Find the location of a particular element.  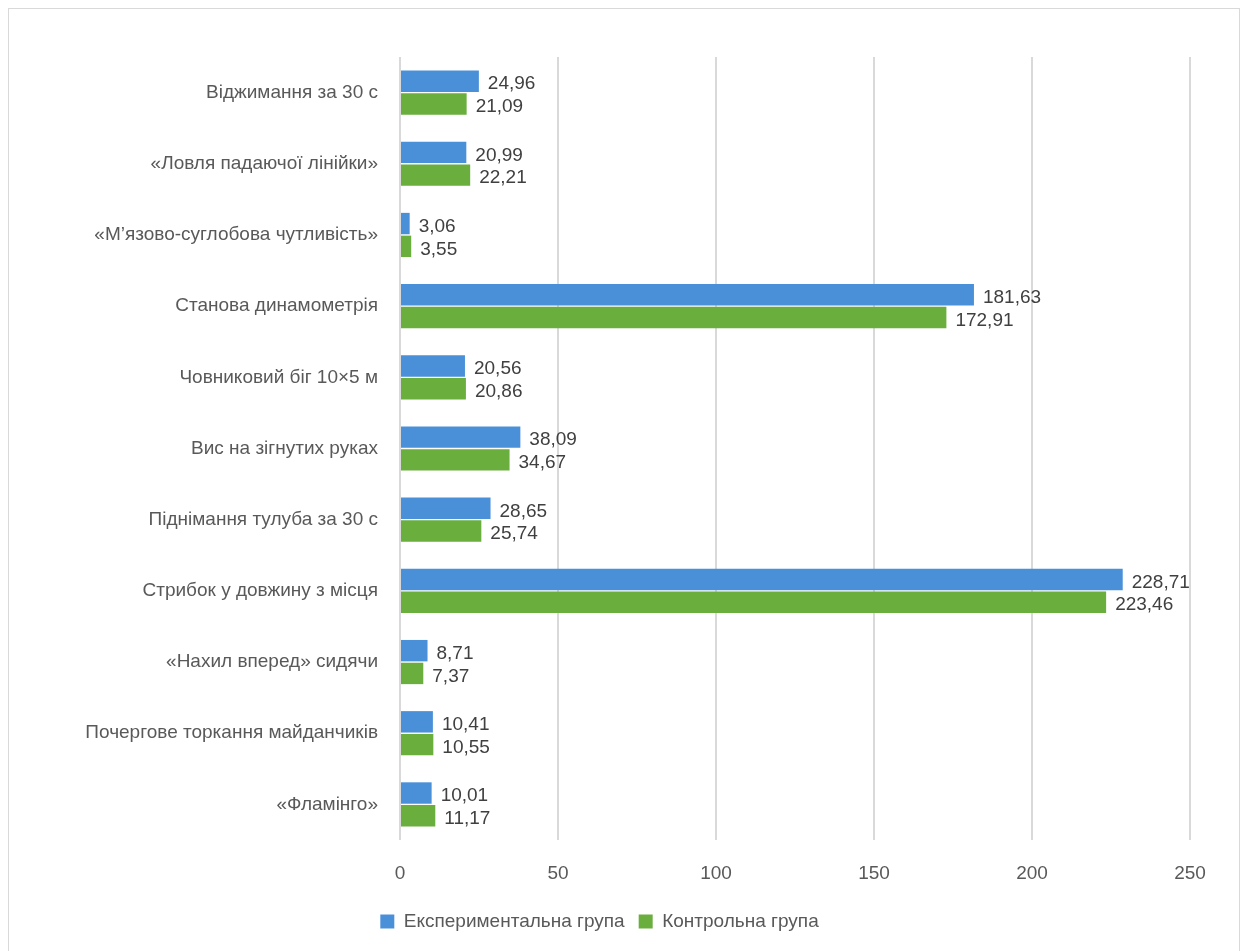

x-tick-label: 0 is located at coordinates (400, 872).